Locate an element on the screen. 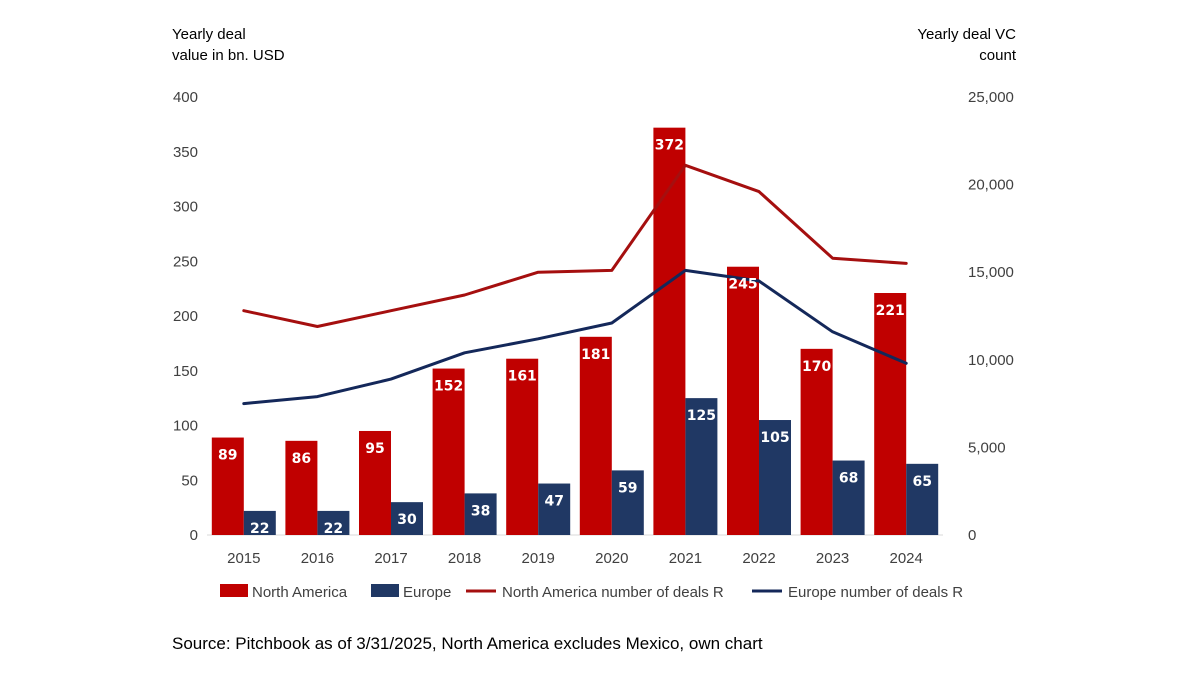 The height and width of the screenshot is (675, 1200). legend-label-north-america-number-of-deals-r: North America number of deals R is located at coordinates (613, 592).